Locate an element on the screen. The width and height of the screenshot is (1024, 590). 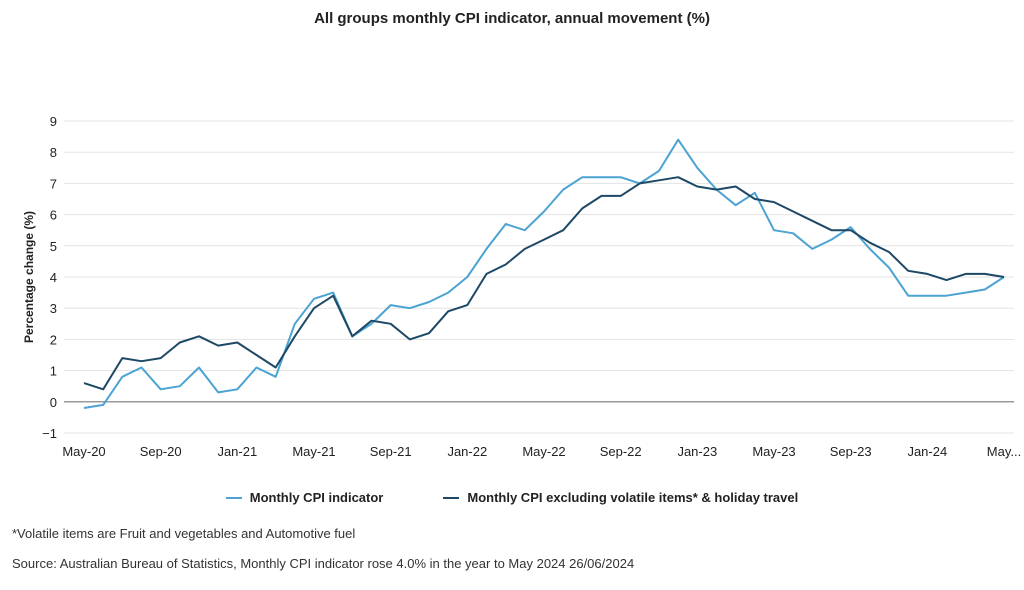
x-tick-label: May-22 is located at coordinates (543, 451).